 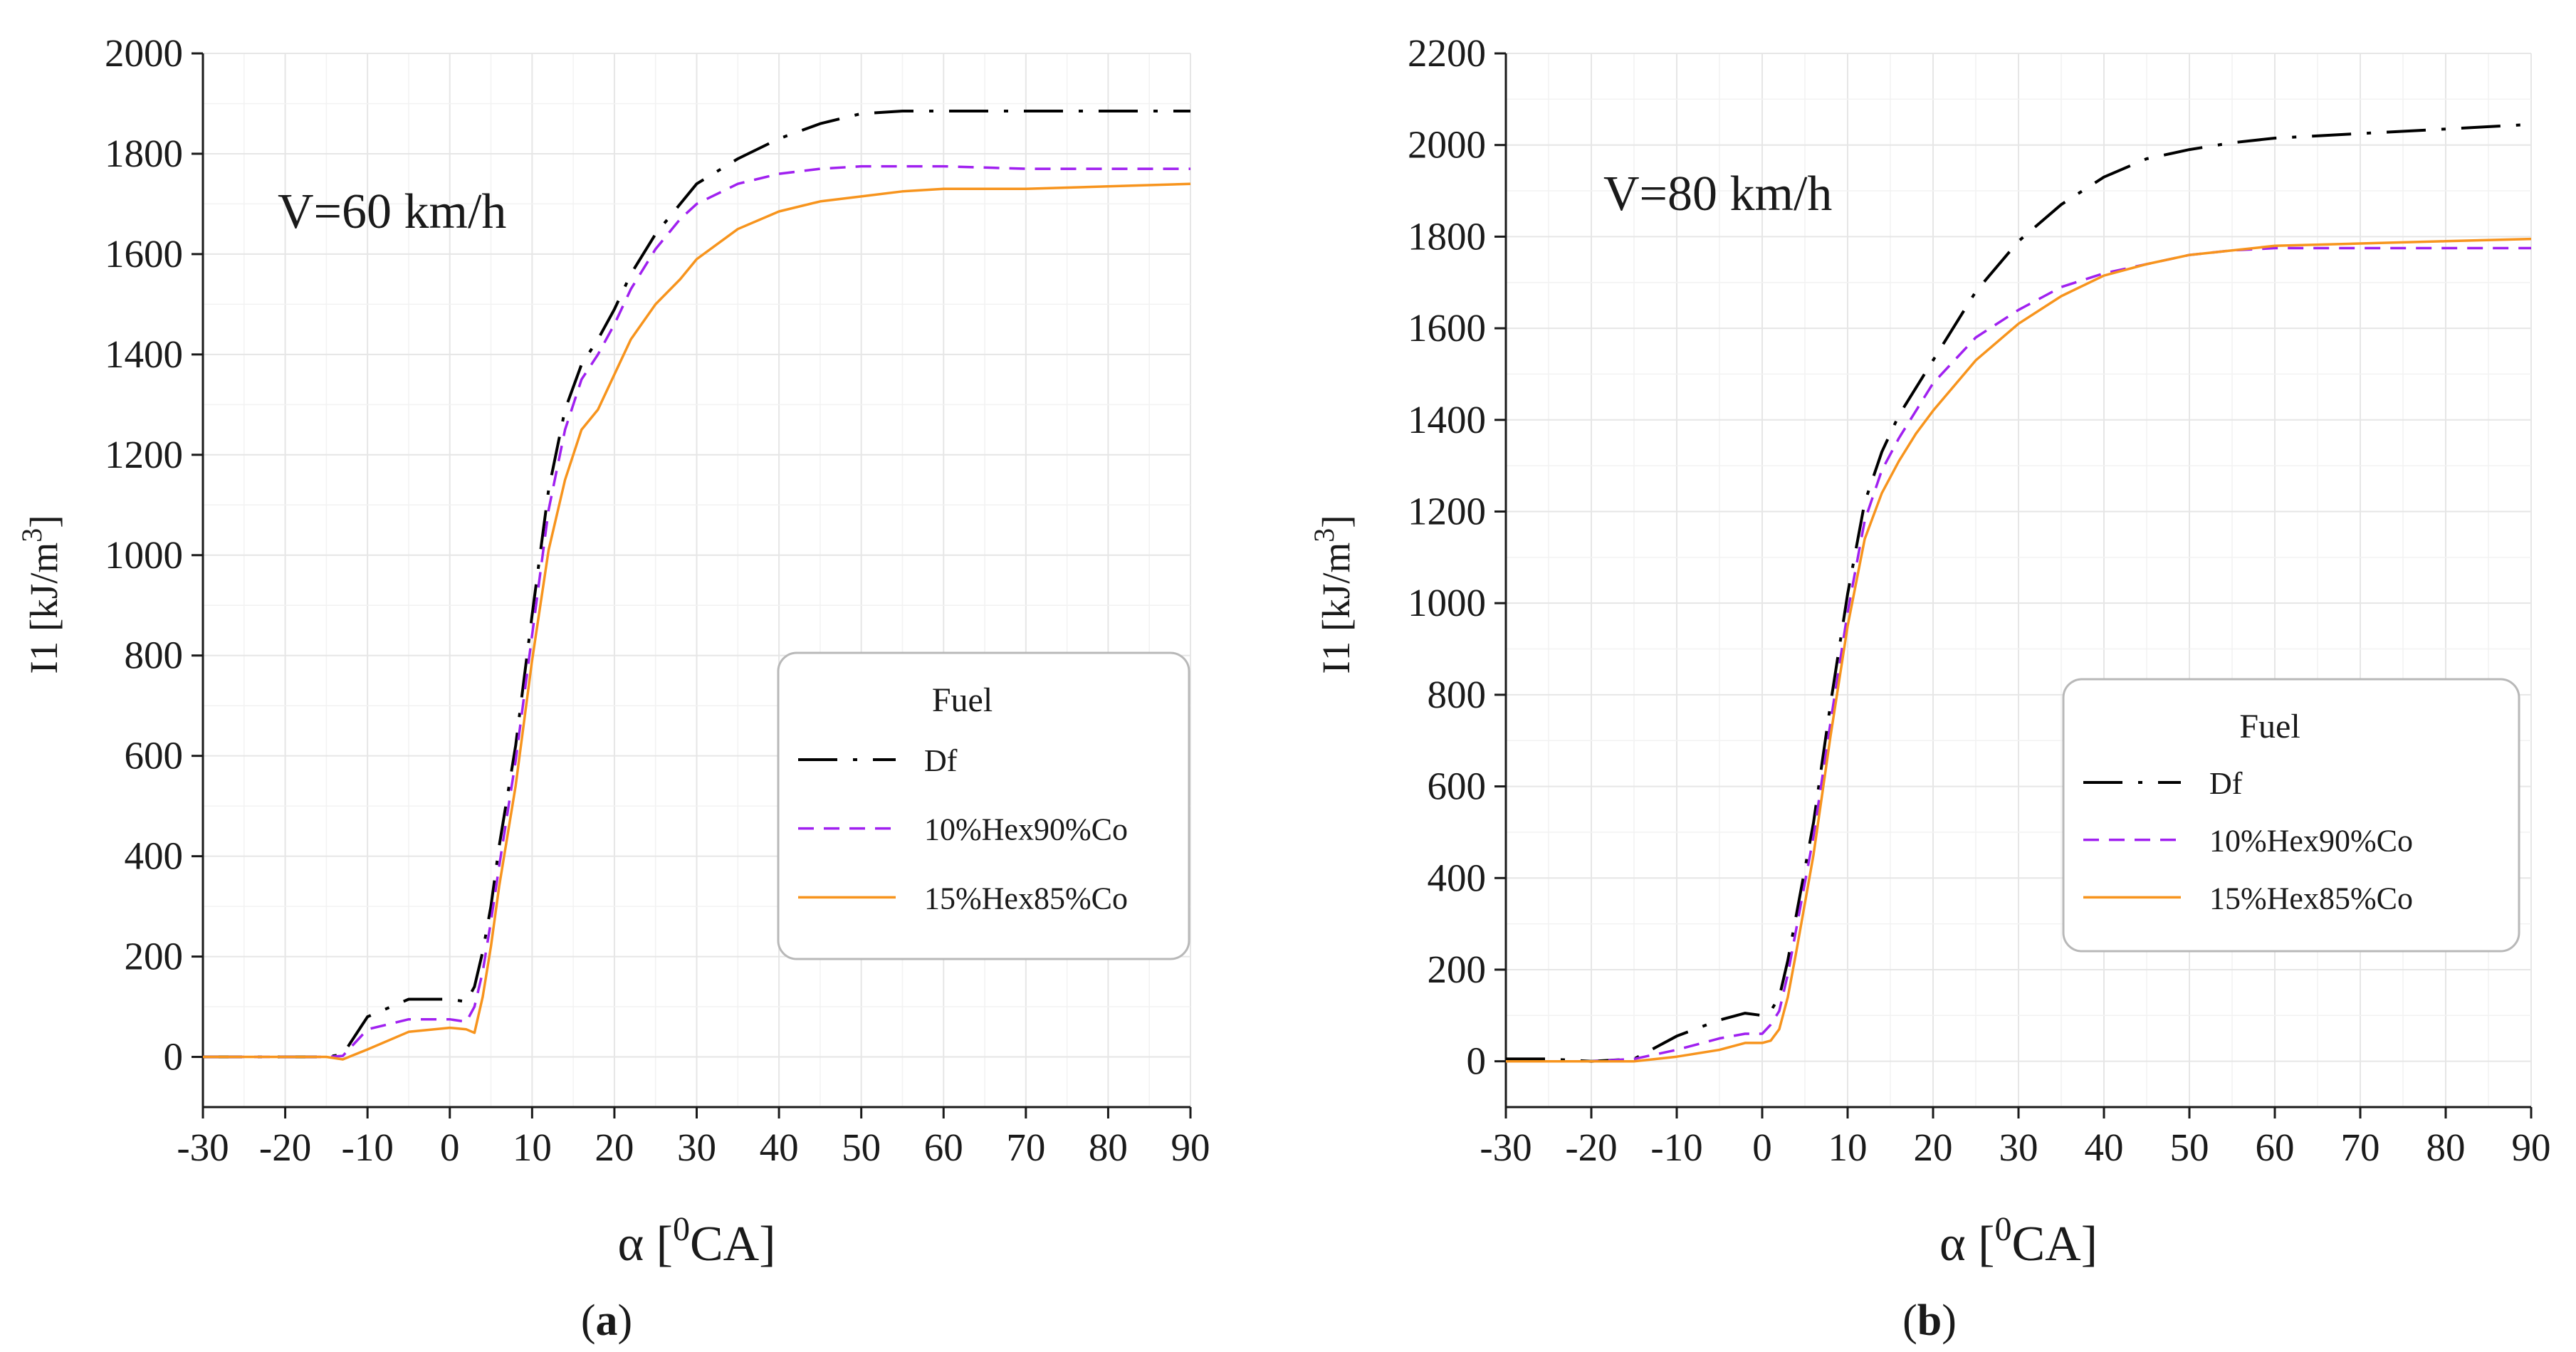 What do you see at coordinates (1447, 53) in the screenshot?
I see `y-tick-label: 2200` at bounding box center [1447, 53].